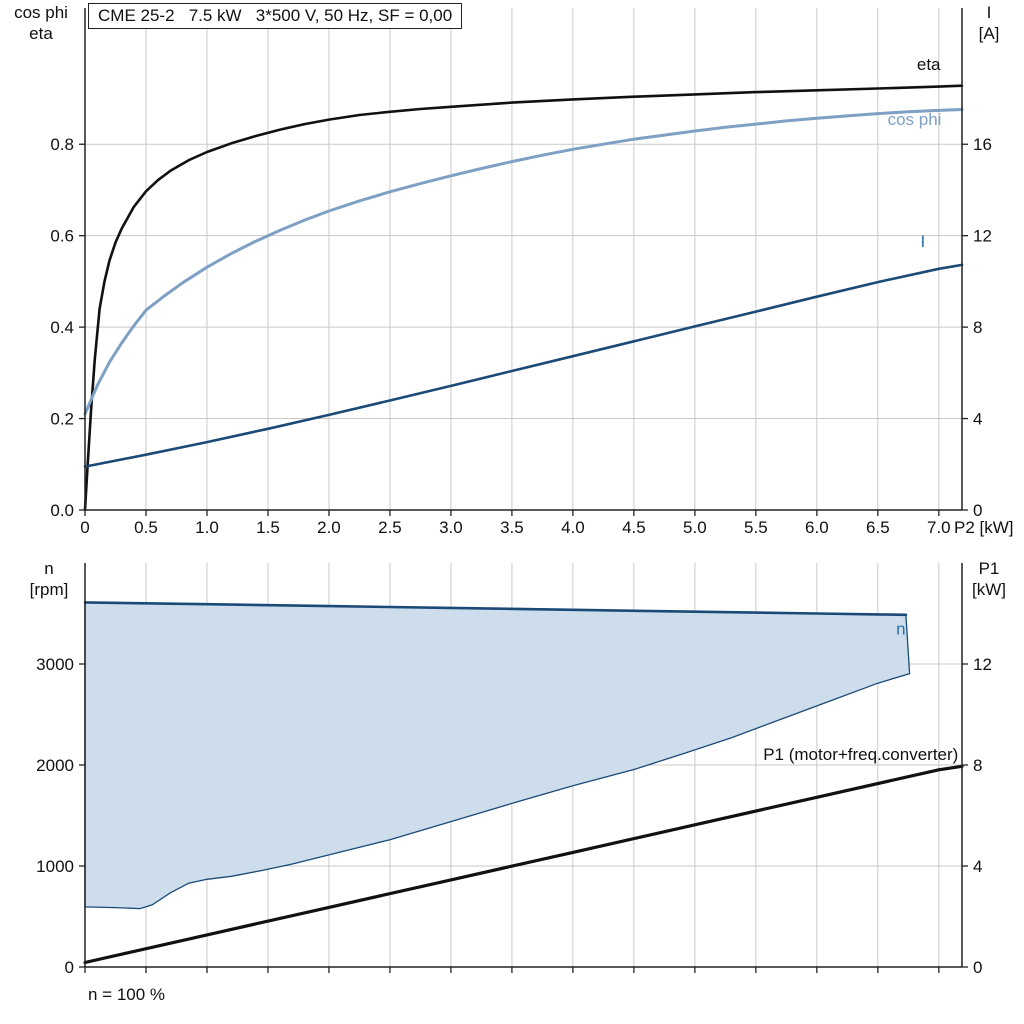 The width and height of the screenshot is (1024, 1024). Describe the element at coordinates (989, 12) in the screenshot. I see `right-axis-title-line1: I` at that location.